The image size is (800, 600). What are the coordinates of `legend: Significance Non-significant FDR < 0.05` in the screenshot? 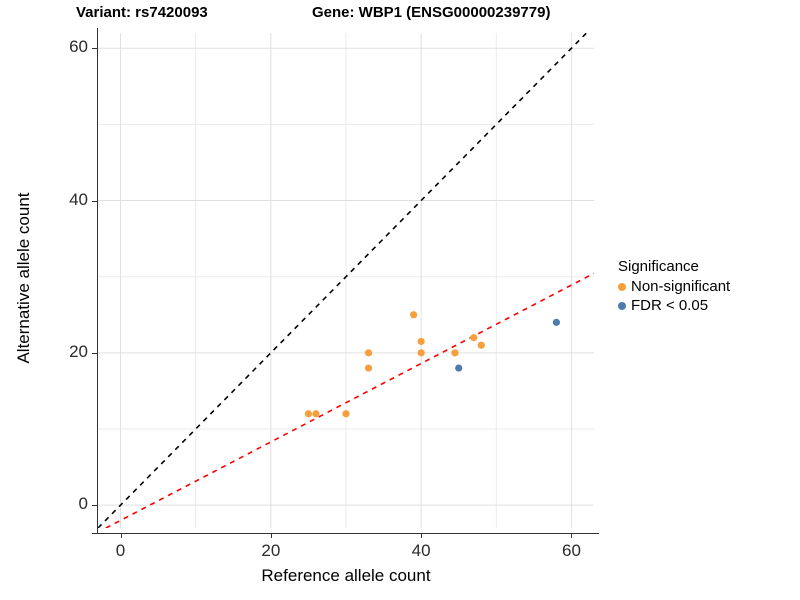 It's located at (708, 286).